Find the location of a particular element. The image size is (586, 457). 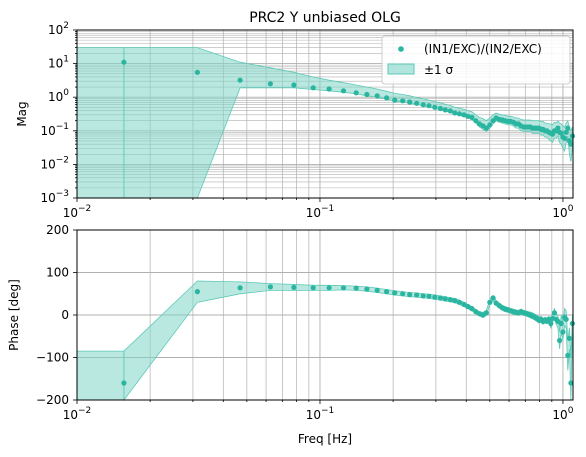

magnitude-series is located at coordinates (348, 103).